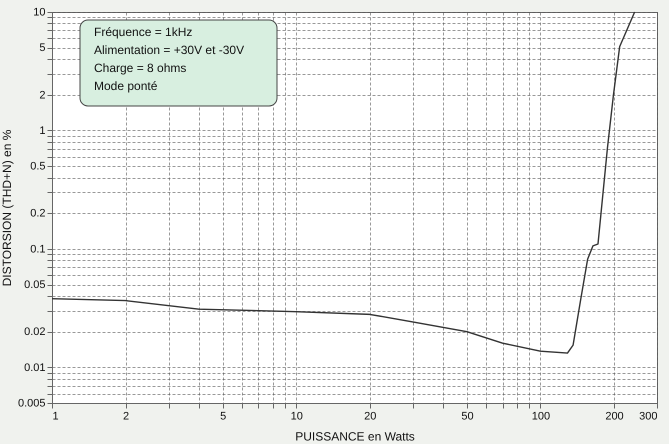 The width and height of the screenshot is (669, 444). I want to click on x-tick-label: 2, so click(126, 416).